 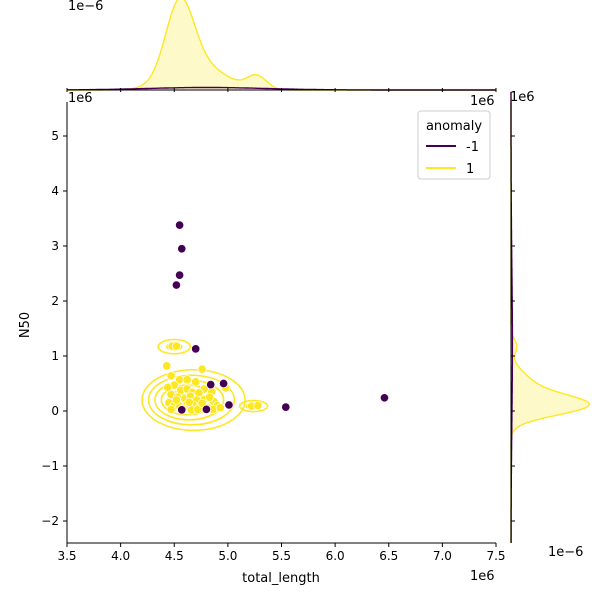 I want to click on top-marginal-offset-label: 1e−6, so click(x=85, y=7).